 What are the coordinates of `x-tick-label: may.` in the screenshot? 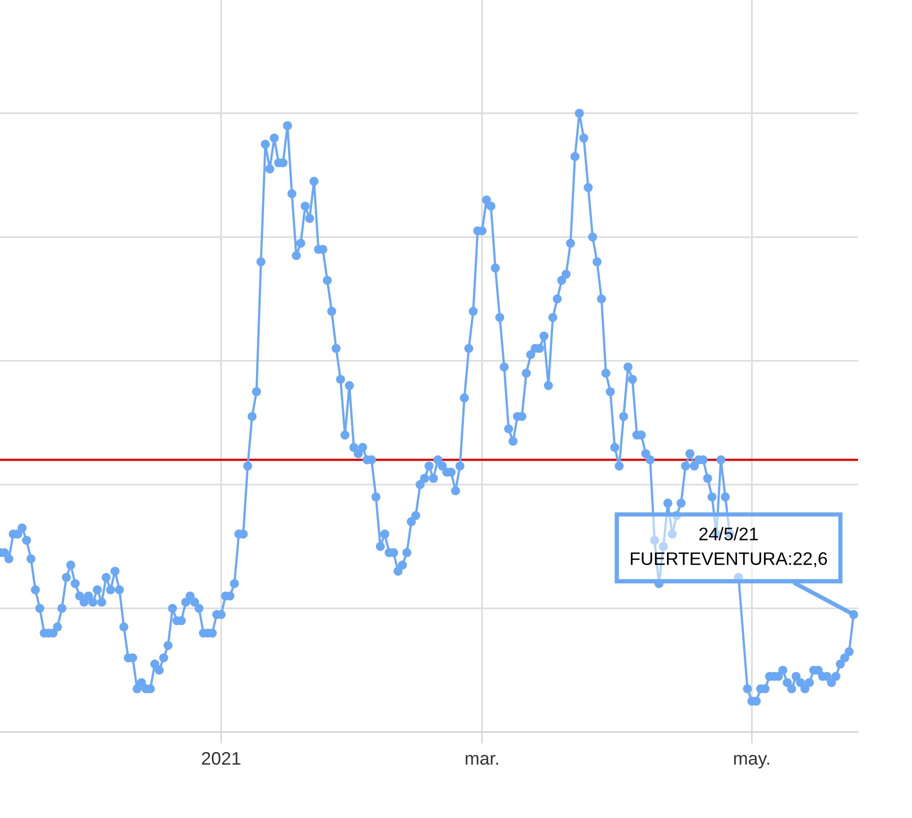 It's located at (752, 761).